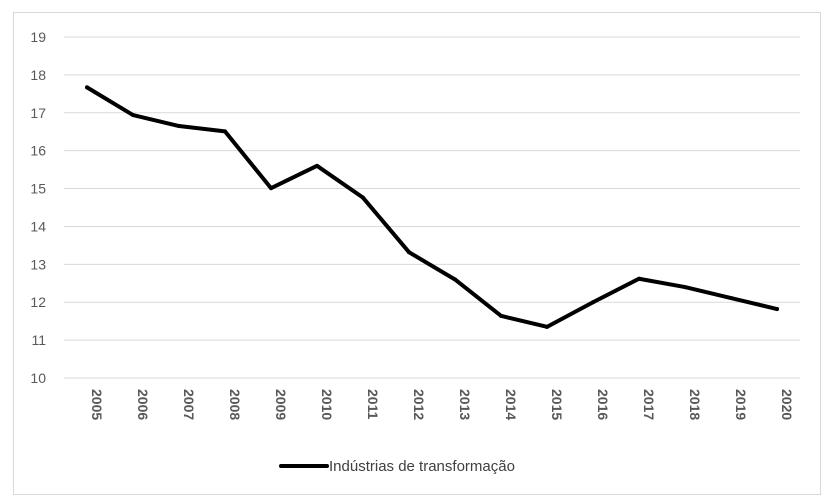 This screenshot has height=502, width=835. I want to click on x-tick-label: 2013, so click(465, 404).